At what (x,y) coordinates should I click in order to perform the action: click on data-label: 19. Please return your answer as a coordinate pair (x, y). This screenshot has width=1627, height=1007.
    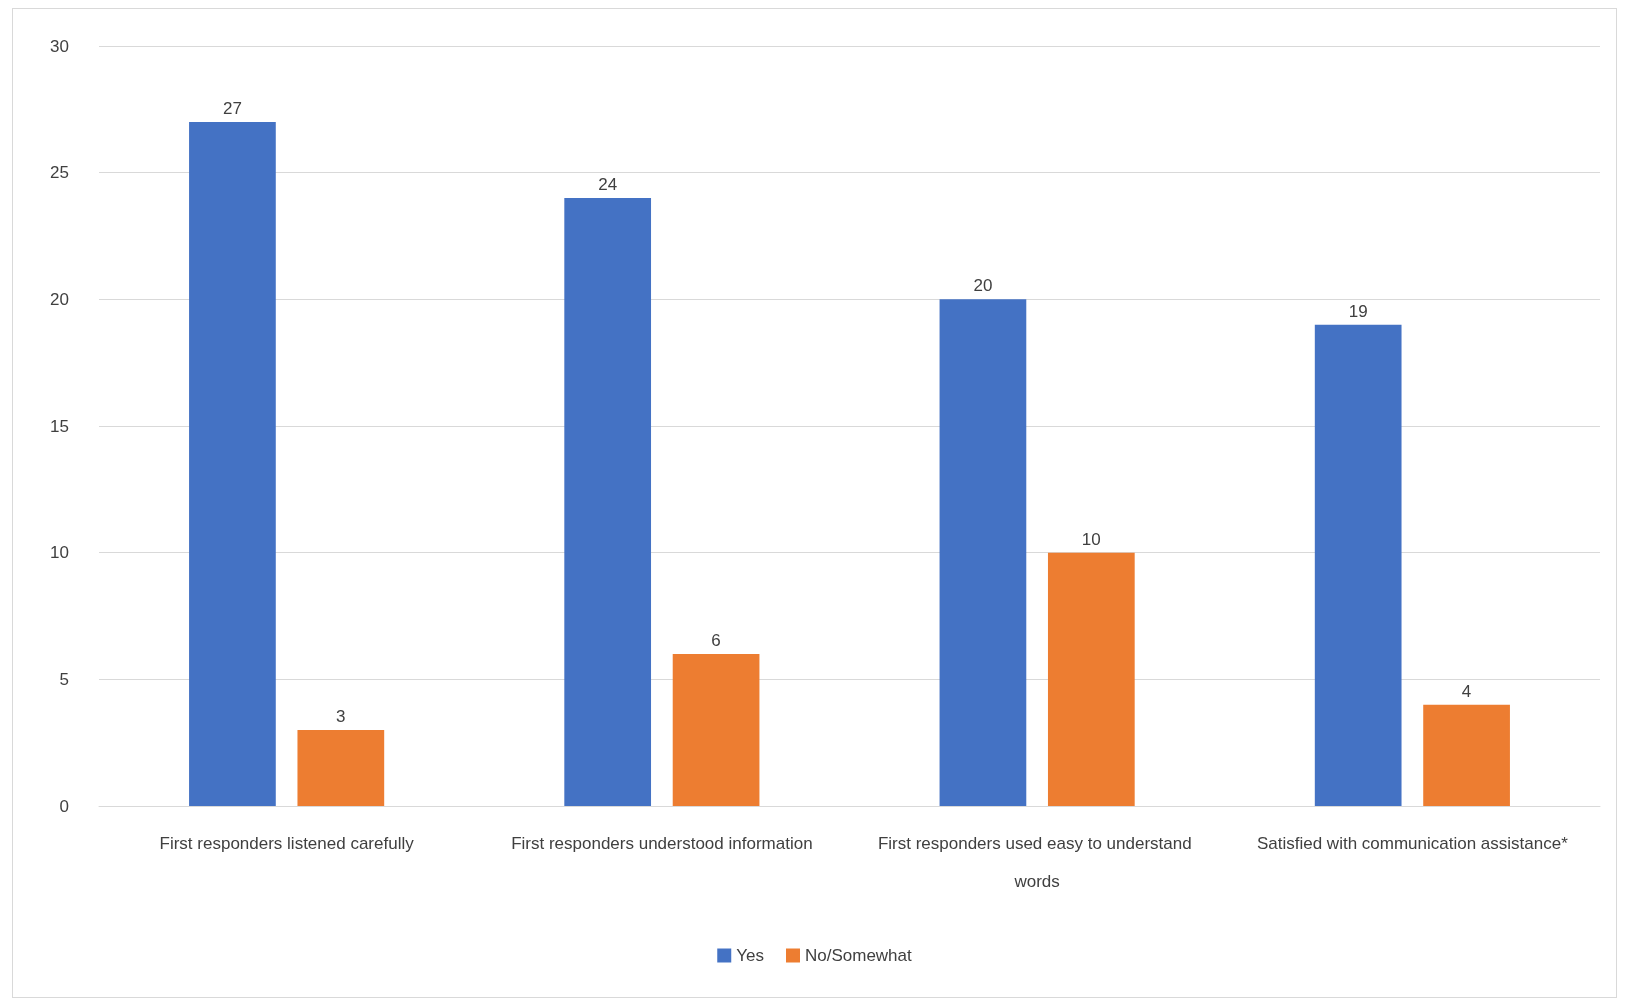
    Looking at the image, I should click on (1358, 311).